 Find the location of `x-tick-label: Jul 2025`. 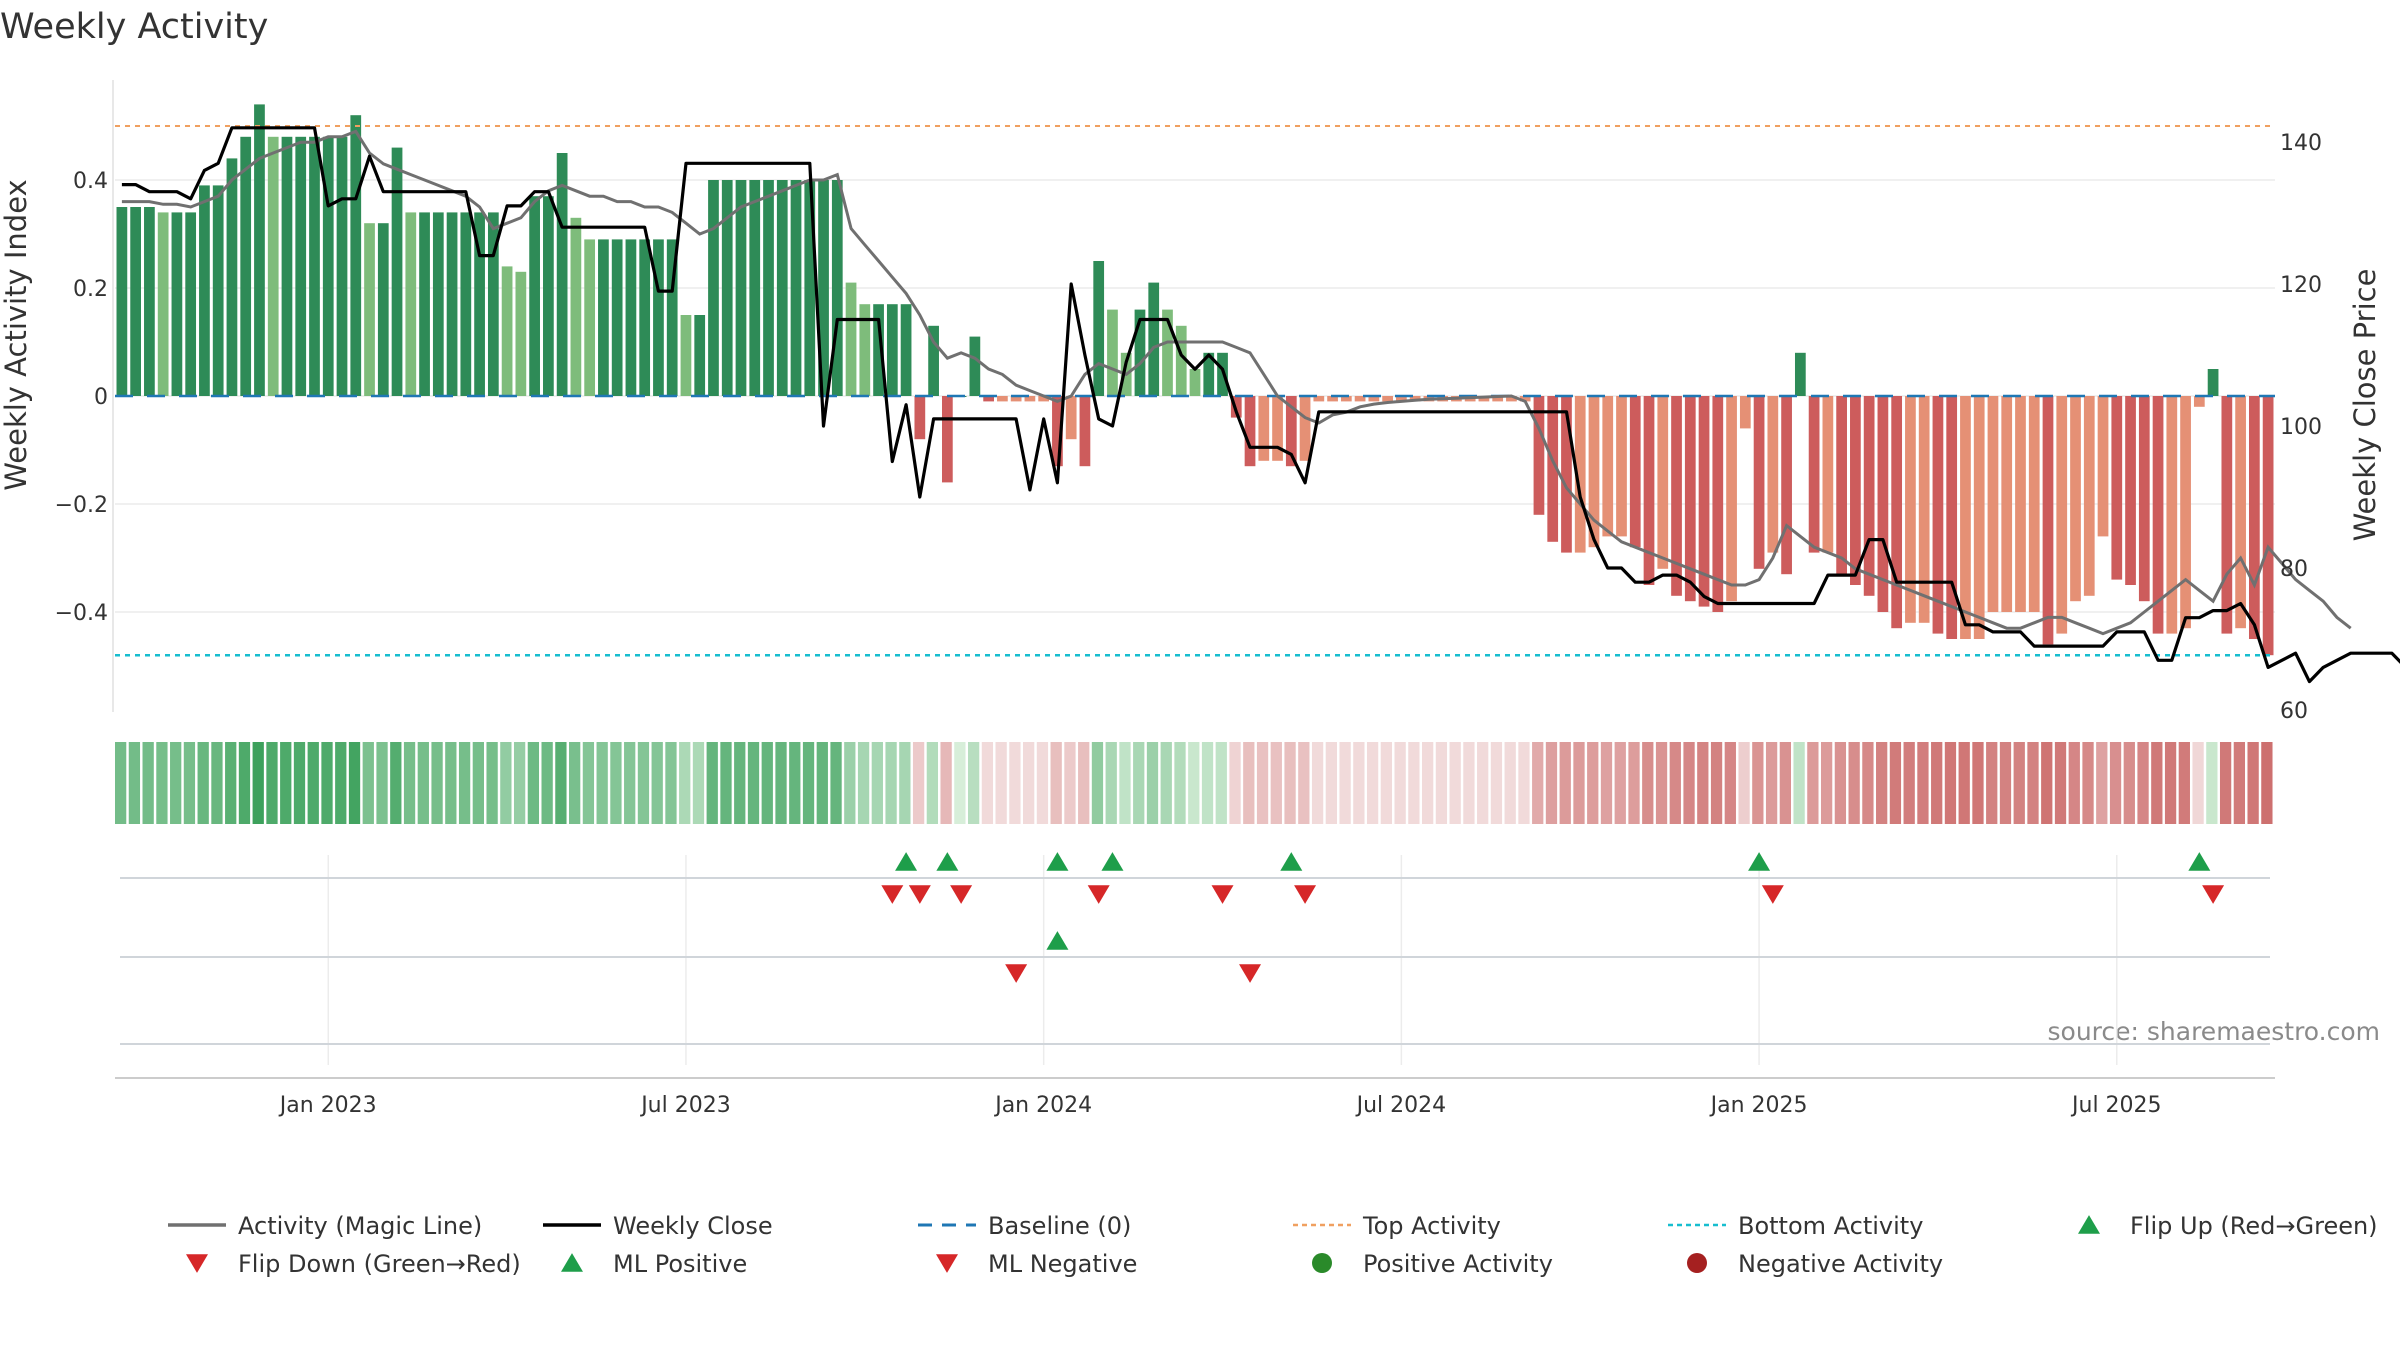

x-tick-label: Jul 2025 is located at coordinates (2116, 1105).